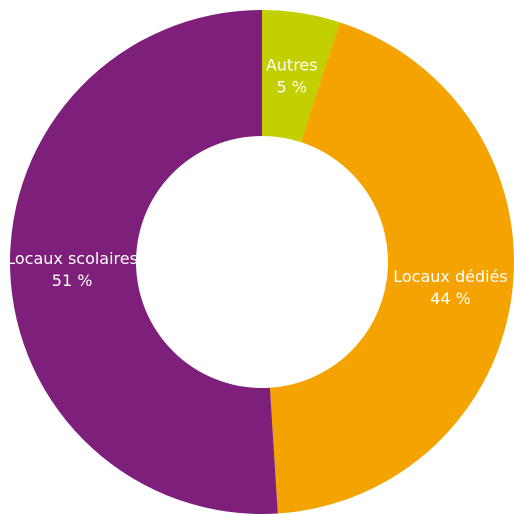 Image resolution: width=514 pixels, height=515 pixels. I want to click on slice-label-locaux-scolaires: Locaux scolaires, so click(72, 258).